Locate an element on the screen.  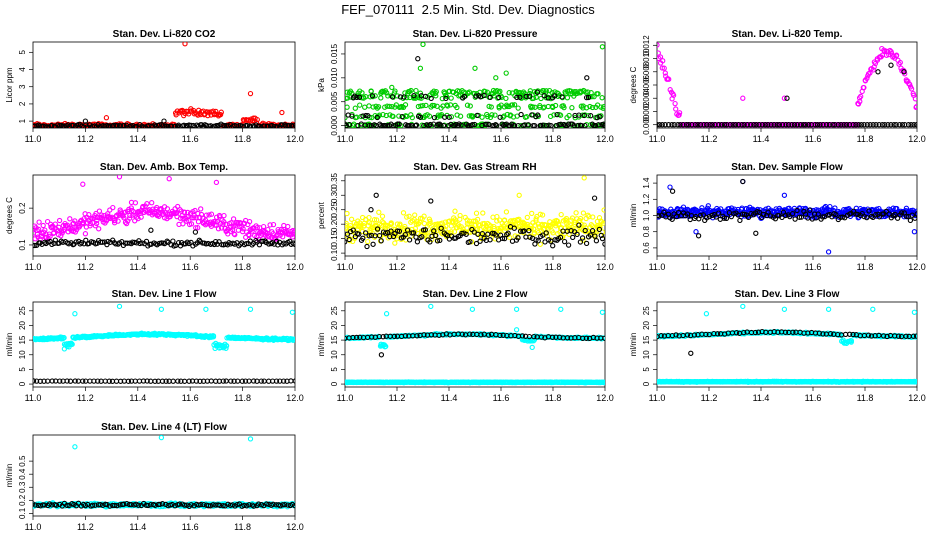
x-tick-label: 11.6 is located at coordinates (190, 398).